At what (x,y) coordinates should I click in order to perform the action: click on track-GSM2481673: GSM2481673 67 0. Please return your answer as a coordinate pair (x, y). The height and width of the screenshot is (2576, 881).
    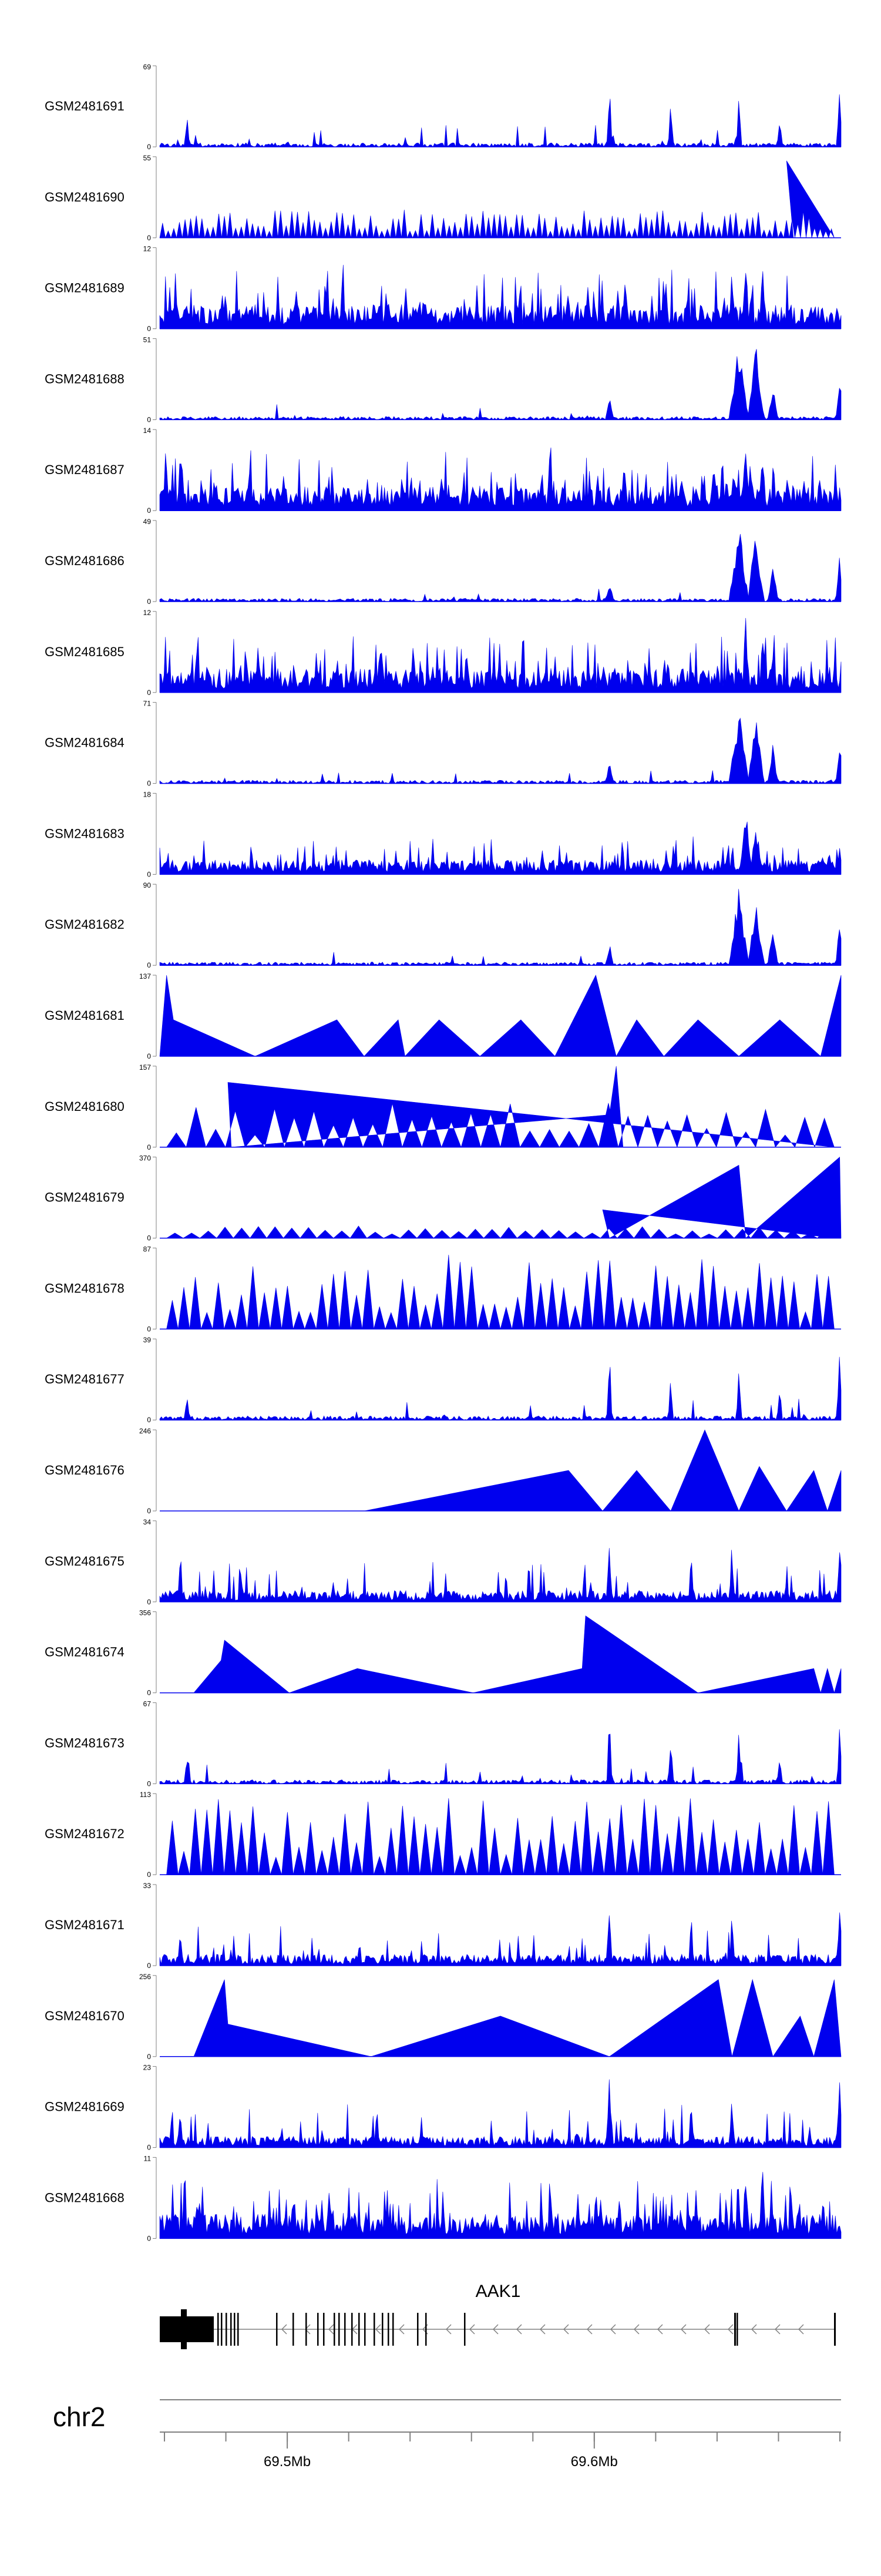
    Looking at the image, I should click on (444, 1744).